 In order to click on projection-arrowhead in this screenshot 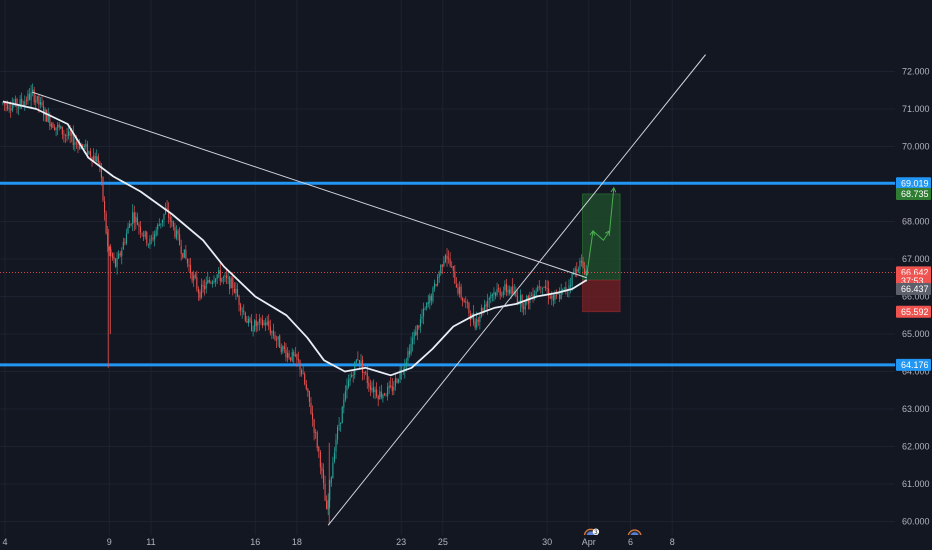, I will do `click(613, 189)`.